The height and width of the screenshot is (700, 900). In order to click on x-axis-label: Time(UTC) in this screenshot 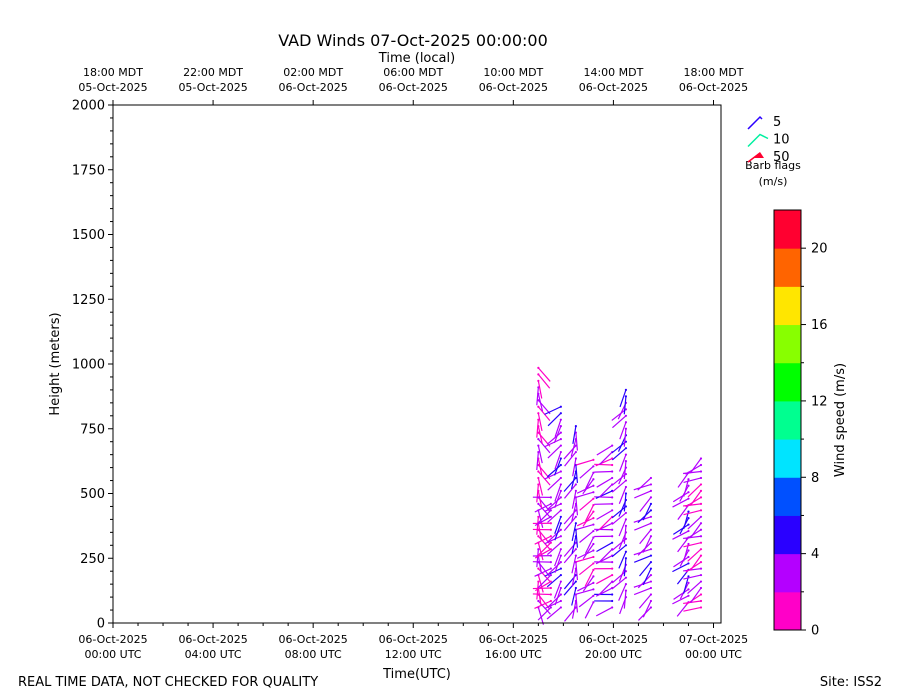, I will do `click(416, 674)`.